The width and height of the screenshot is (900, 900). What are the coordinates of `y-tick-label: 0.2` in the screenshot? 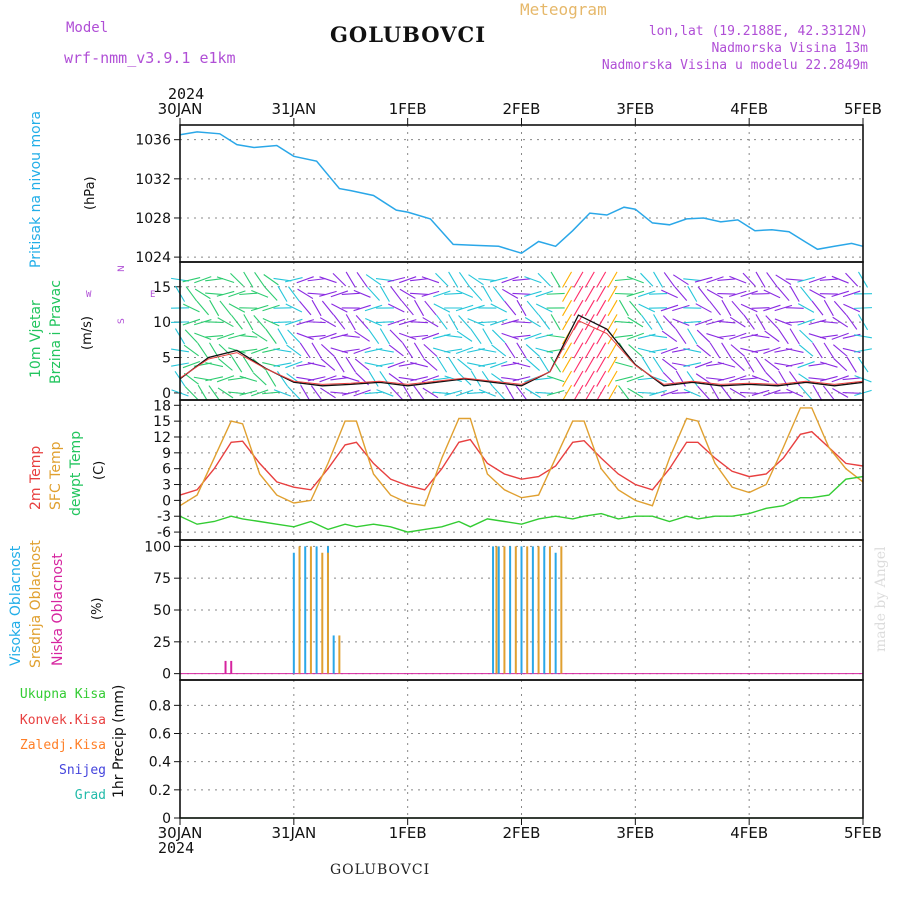 It's located at (160, 791).